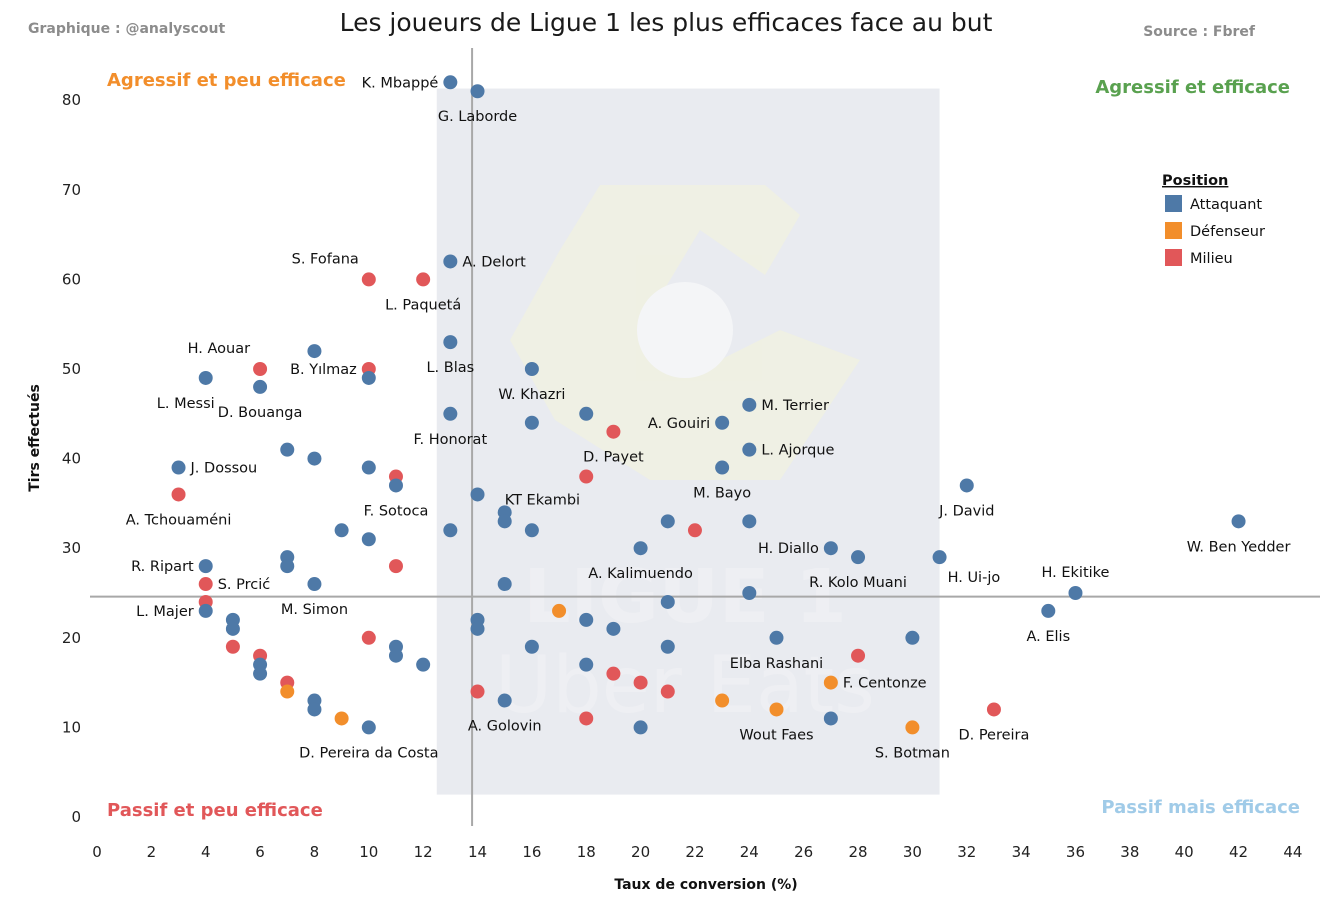 The image size is (1324, 898). What do you see at coordinates (885, 684) in the screenshot?
I see `point-label: F. Centonze` at bounding box center [885, 684].